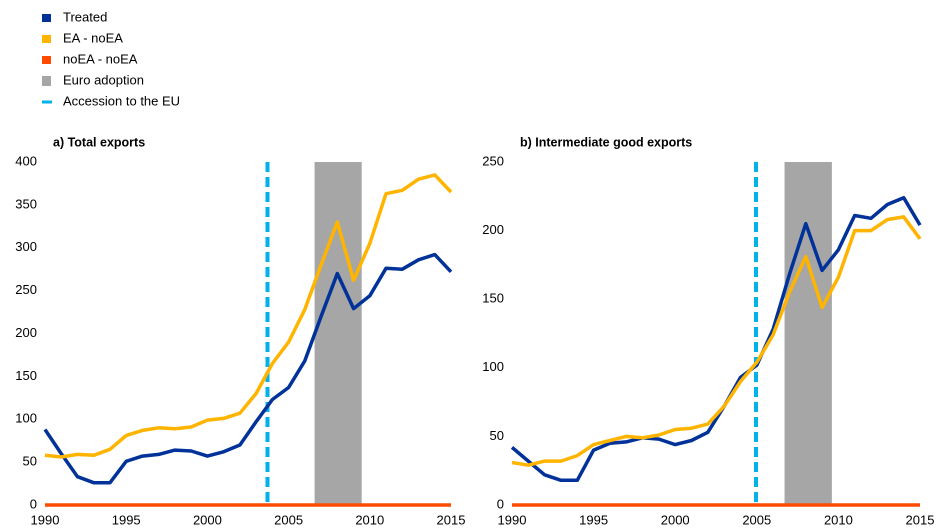 The width and height of the screenshot is (941, 532). I want to click on panel-title: a) Total exports, so click(99, 142).